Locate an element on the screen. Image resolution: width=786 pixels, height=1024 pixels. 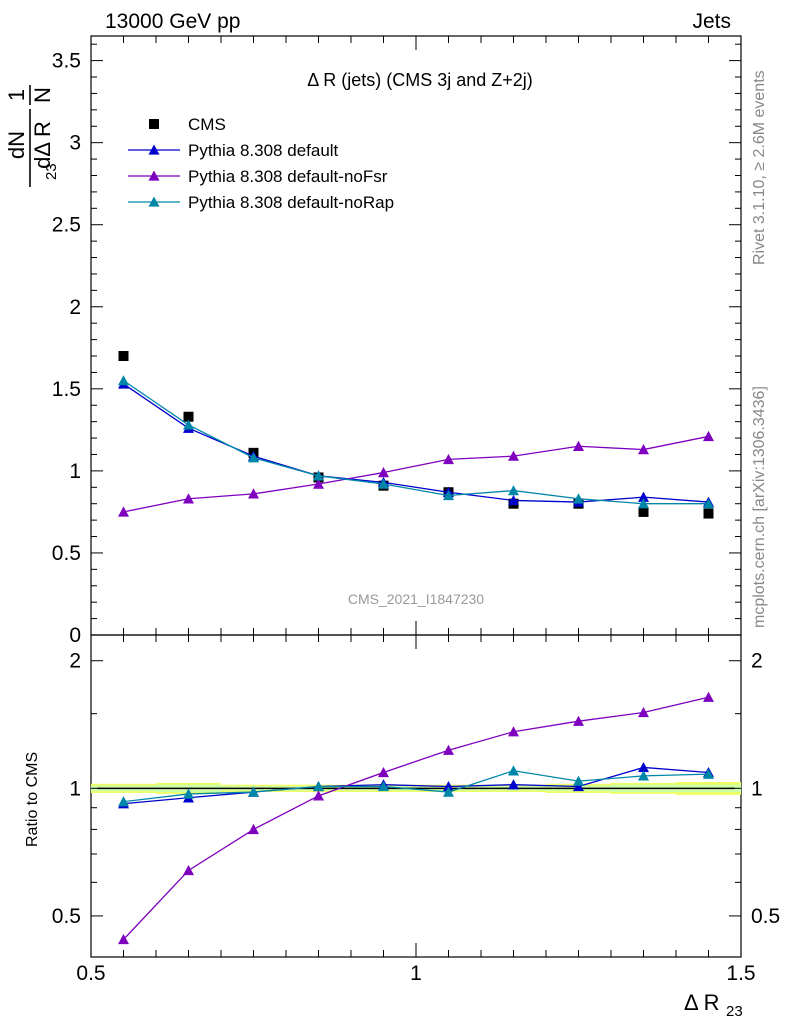
ratio-y-tick-label: 2 is located at coordinates (75, 661).